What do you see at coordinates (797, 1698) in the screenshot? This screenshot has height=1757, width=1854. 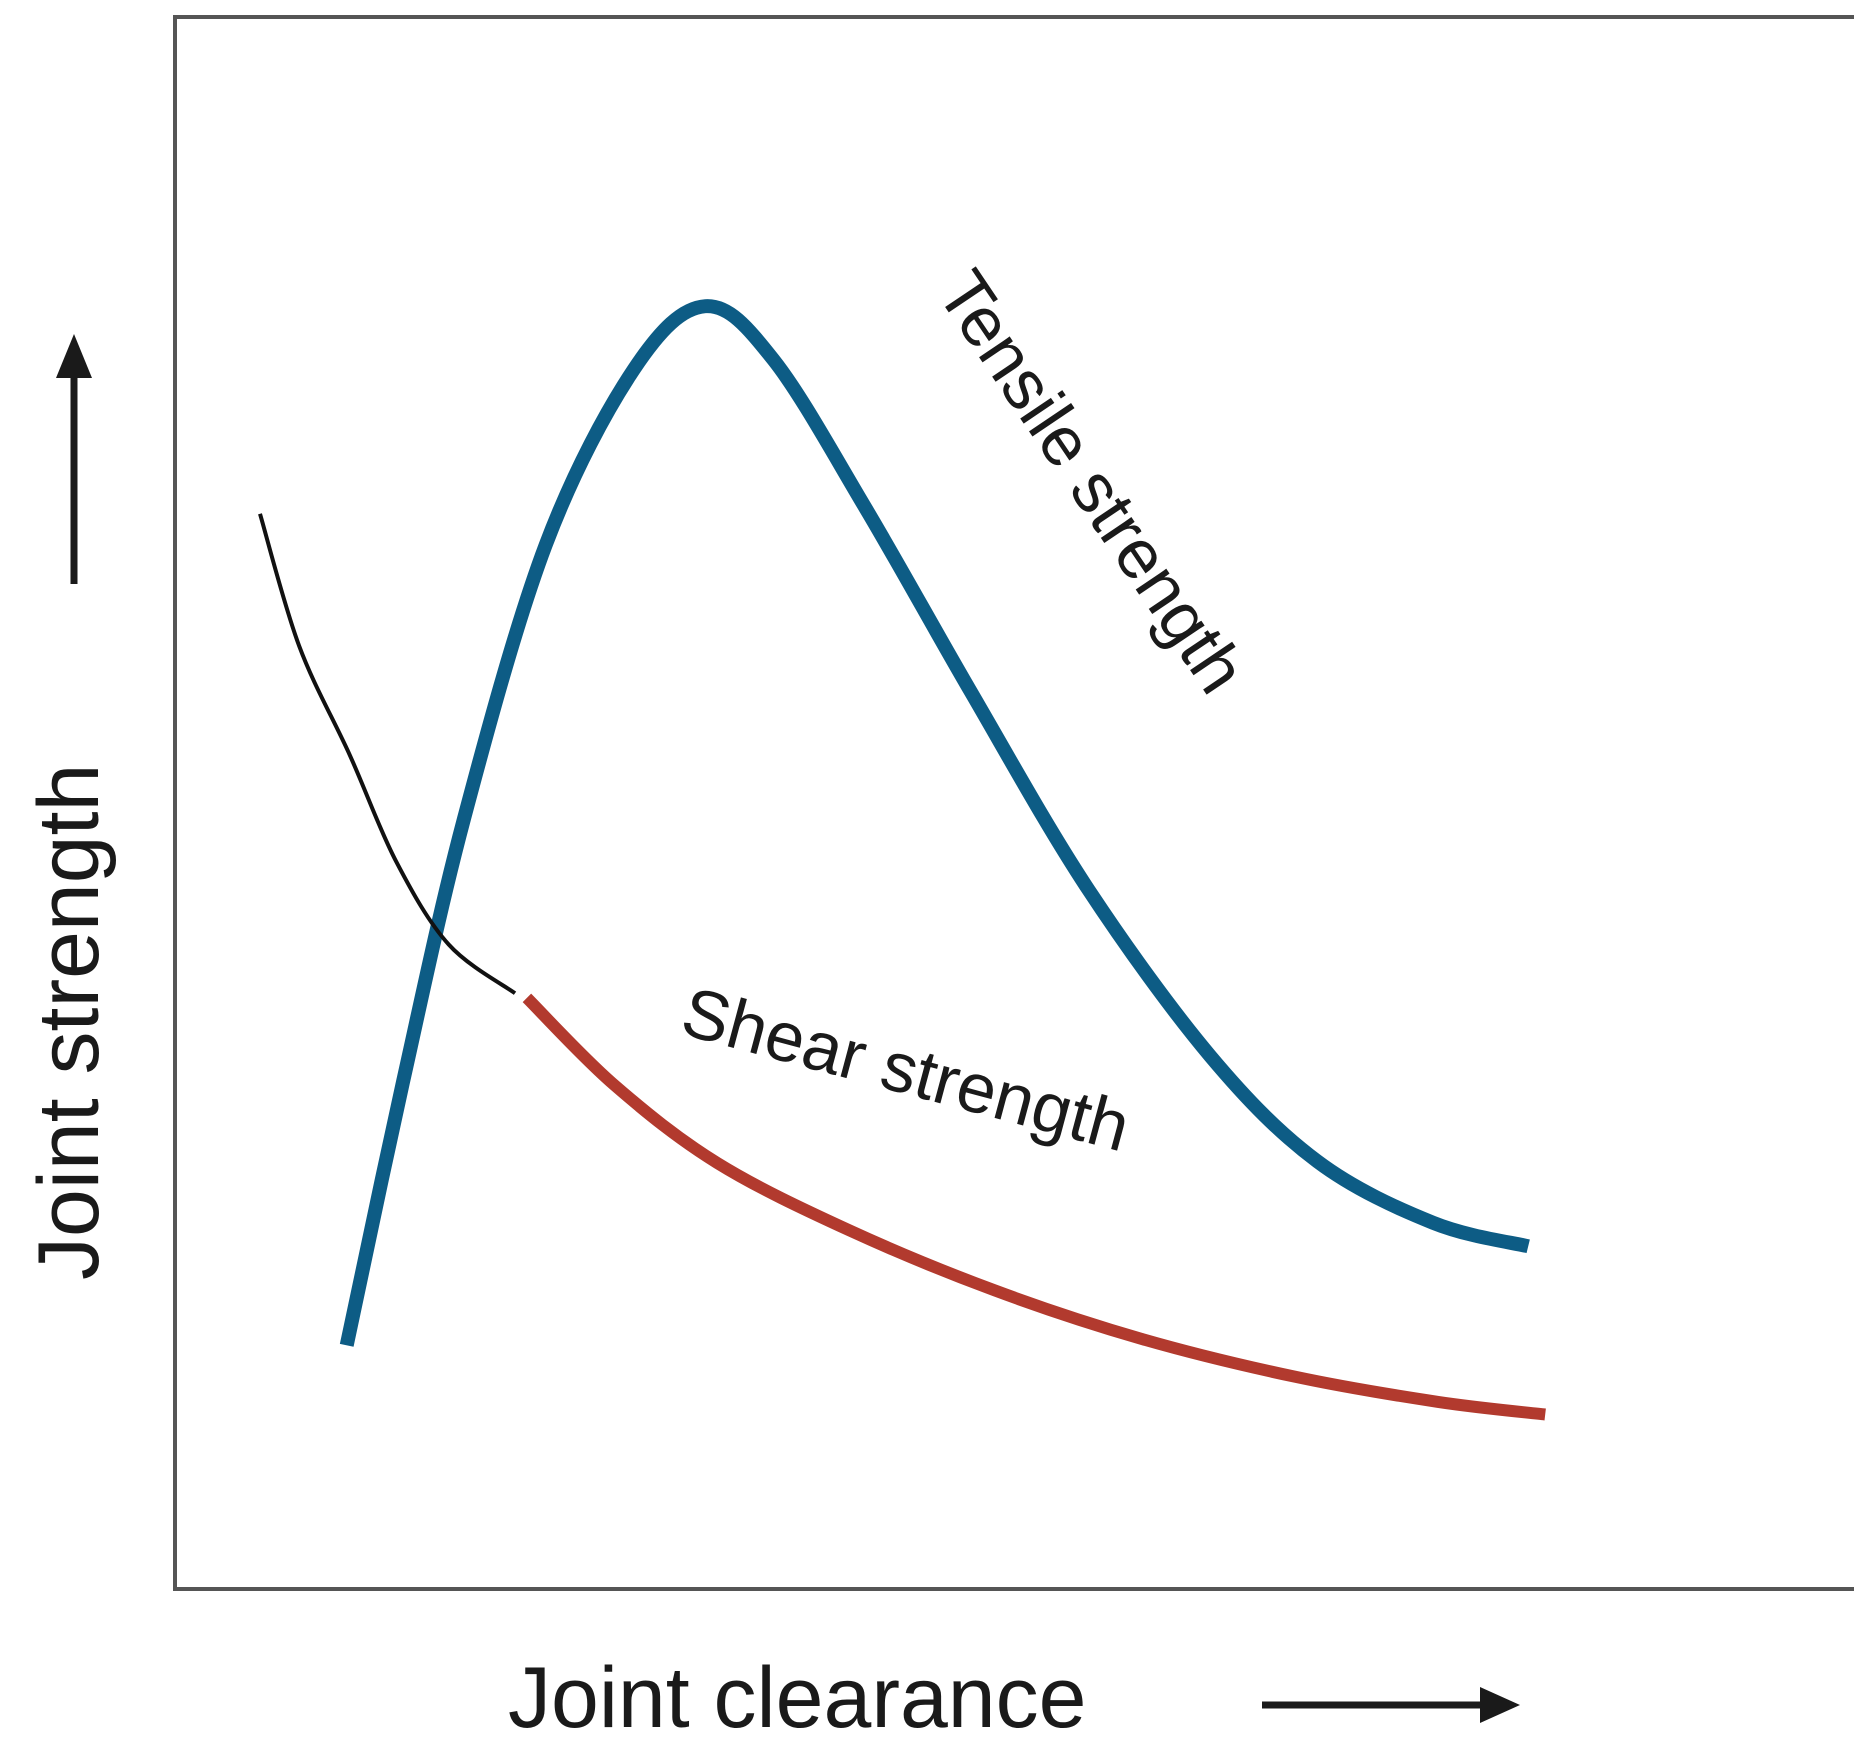 I see `x-axis-label: Joint clearance` at bounding box center [797, 1698].